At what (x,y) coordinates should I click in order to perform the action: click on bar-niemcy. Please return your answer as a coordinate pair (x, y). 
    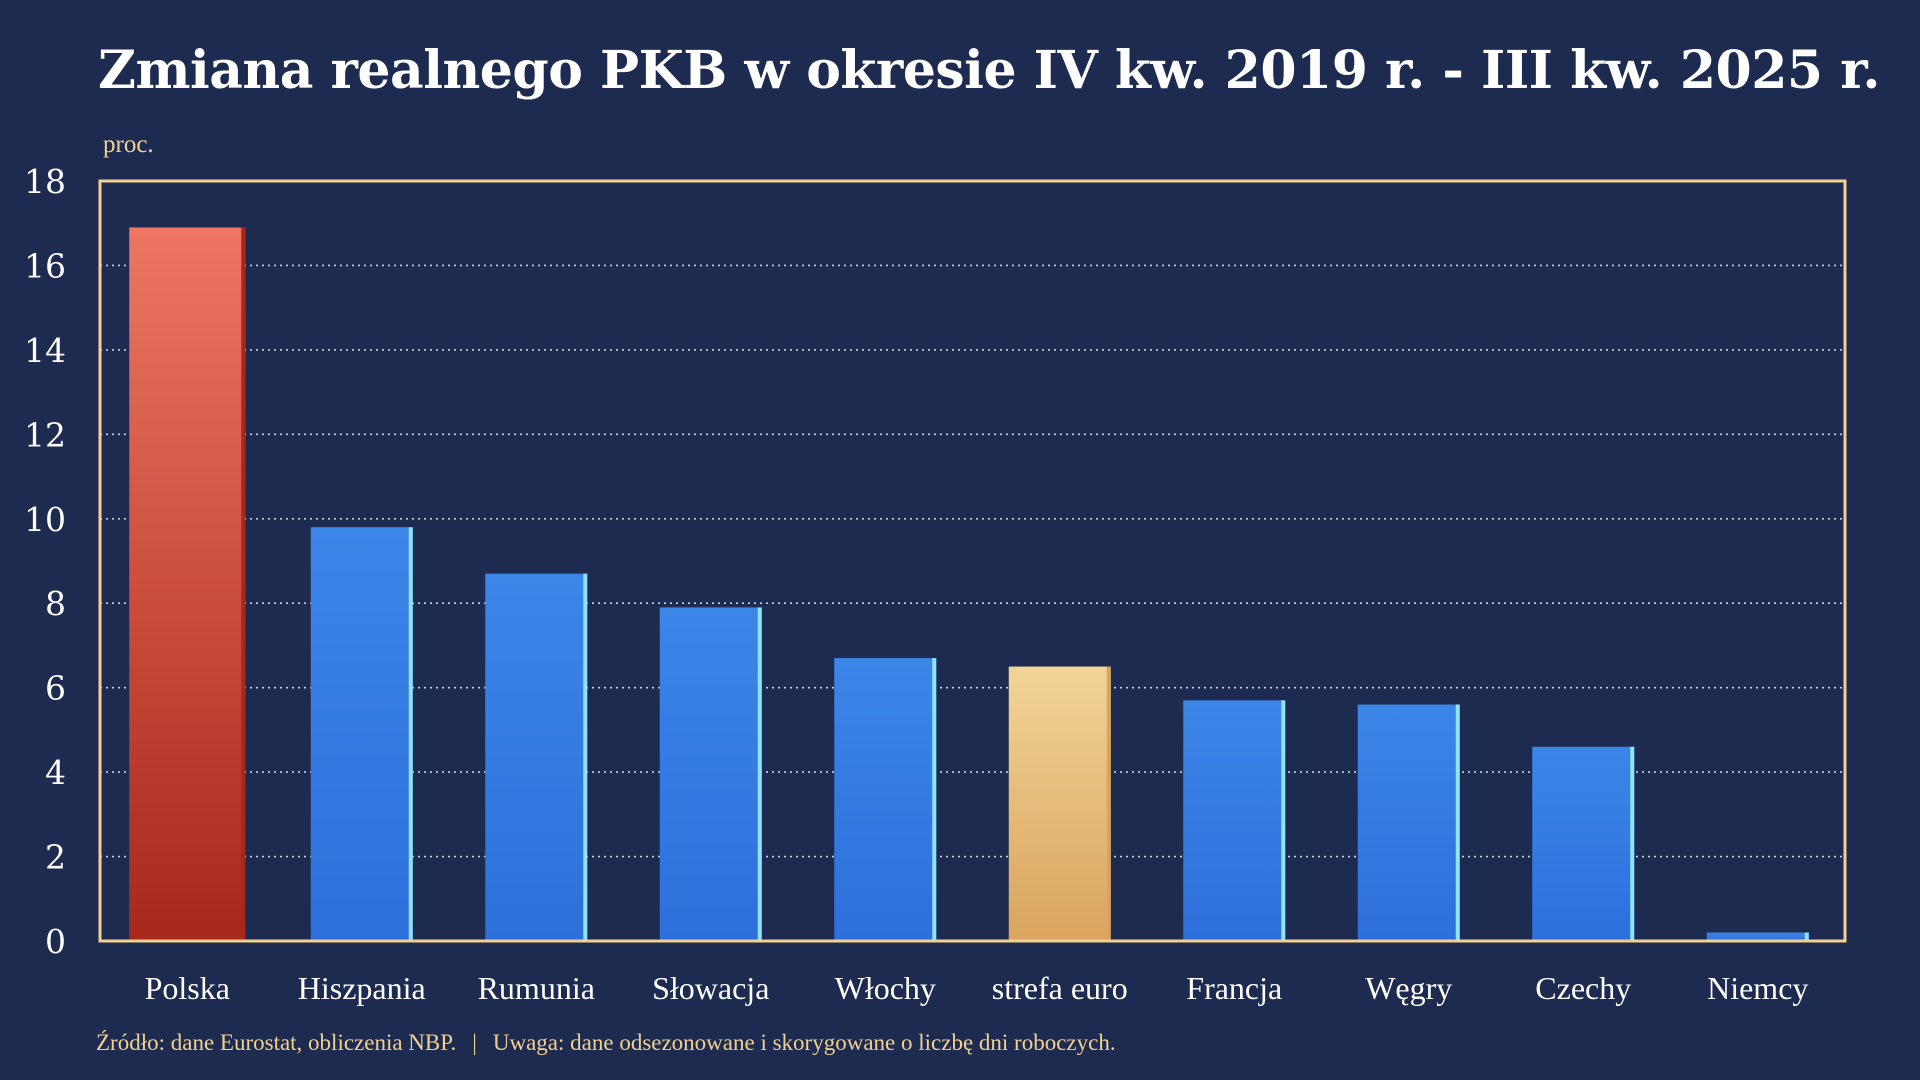
    Looking at the image, I should click on (1757, 936).